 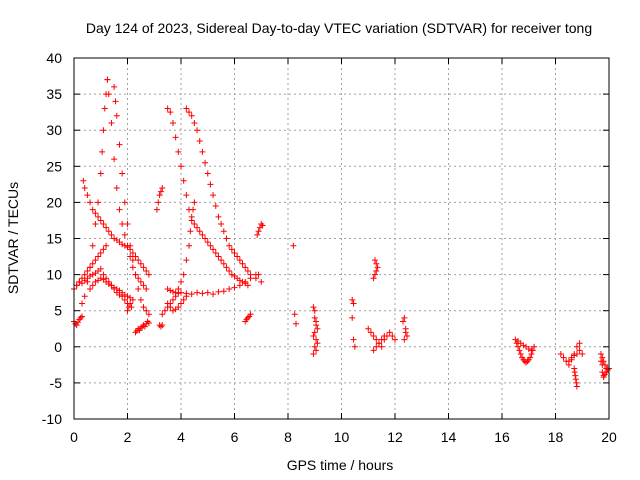 What do you see at coordinates (353, 323) in the screenshot?
I see `series-cluster-10.4h` at bounding box center [353, 323].